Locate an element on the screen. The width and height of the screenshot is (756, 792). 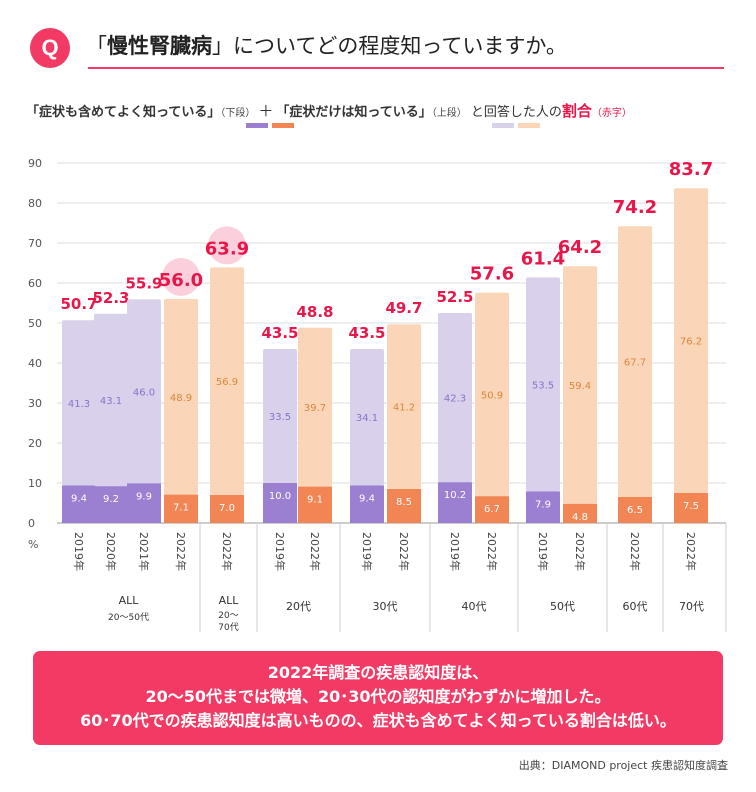
summary-line-1: 2022年調査の疾患認知度は、 is located at coordinates (378, 672).